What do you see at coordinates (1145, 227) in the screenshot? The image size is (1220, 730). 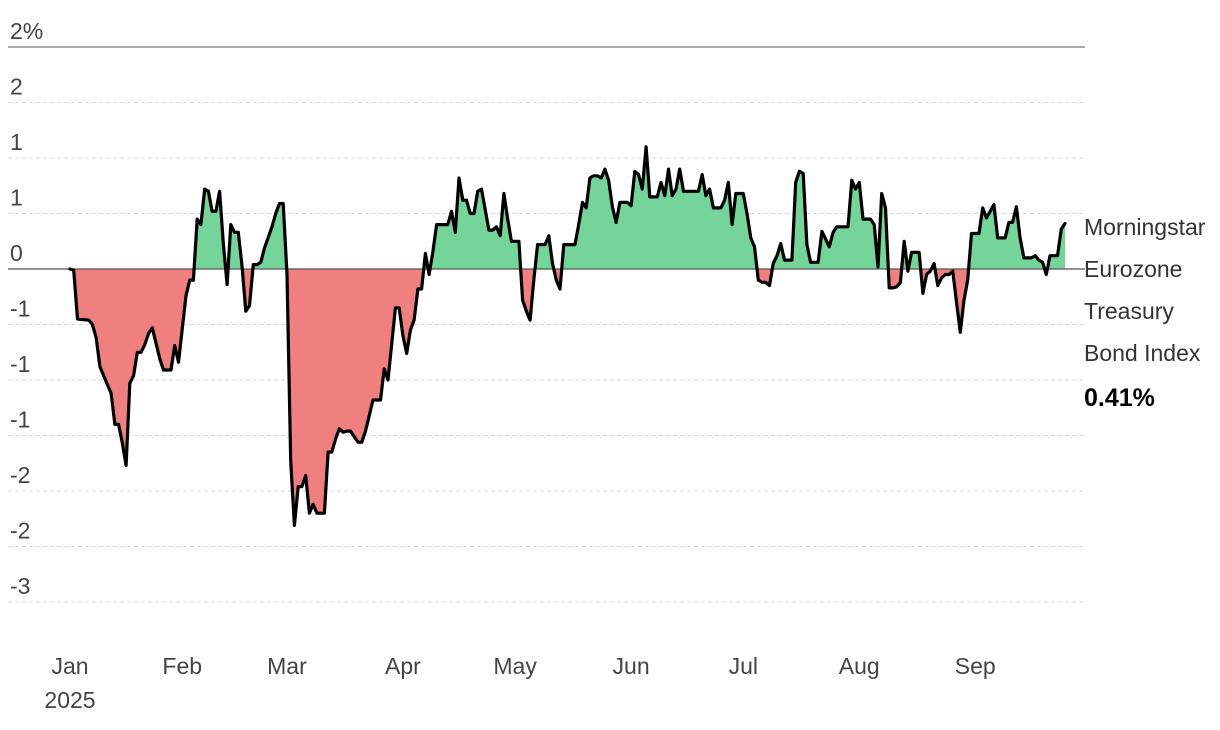 I see `series-name-line: Morningstar` at bounding box center [1145, 227].